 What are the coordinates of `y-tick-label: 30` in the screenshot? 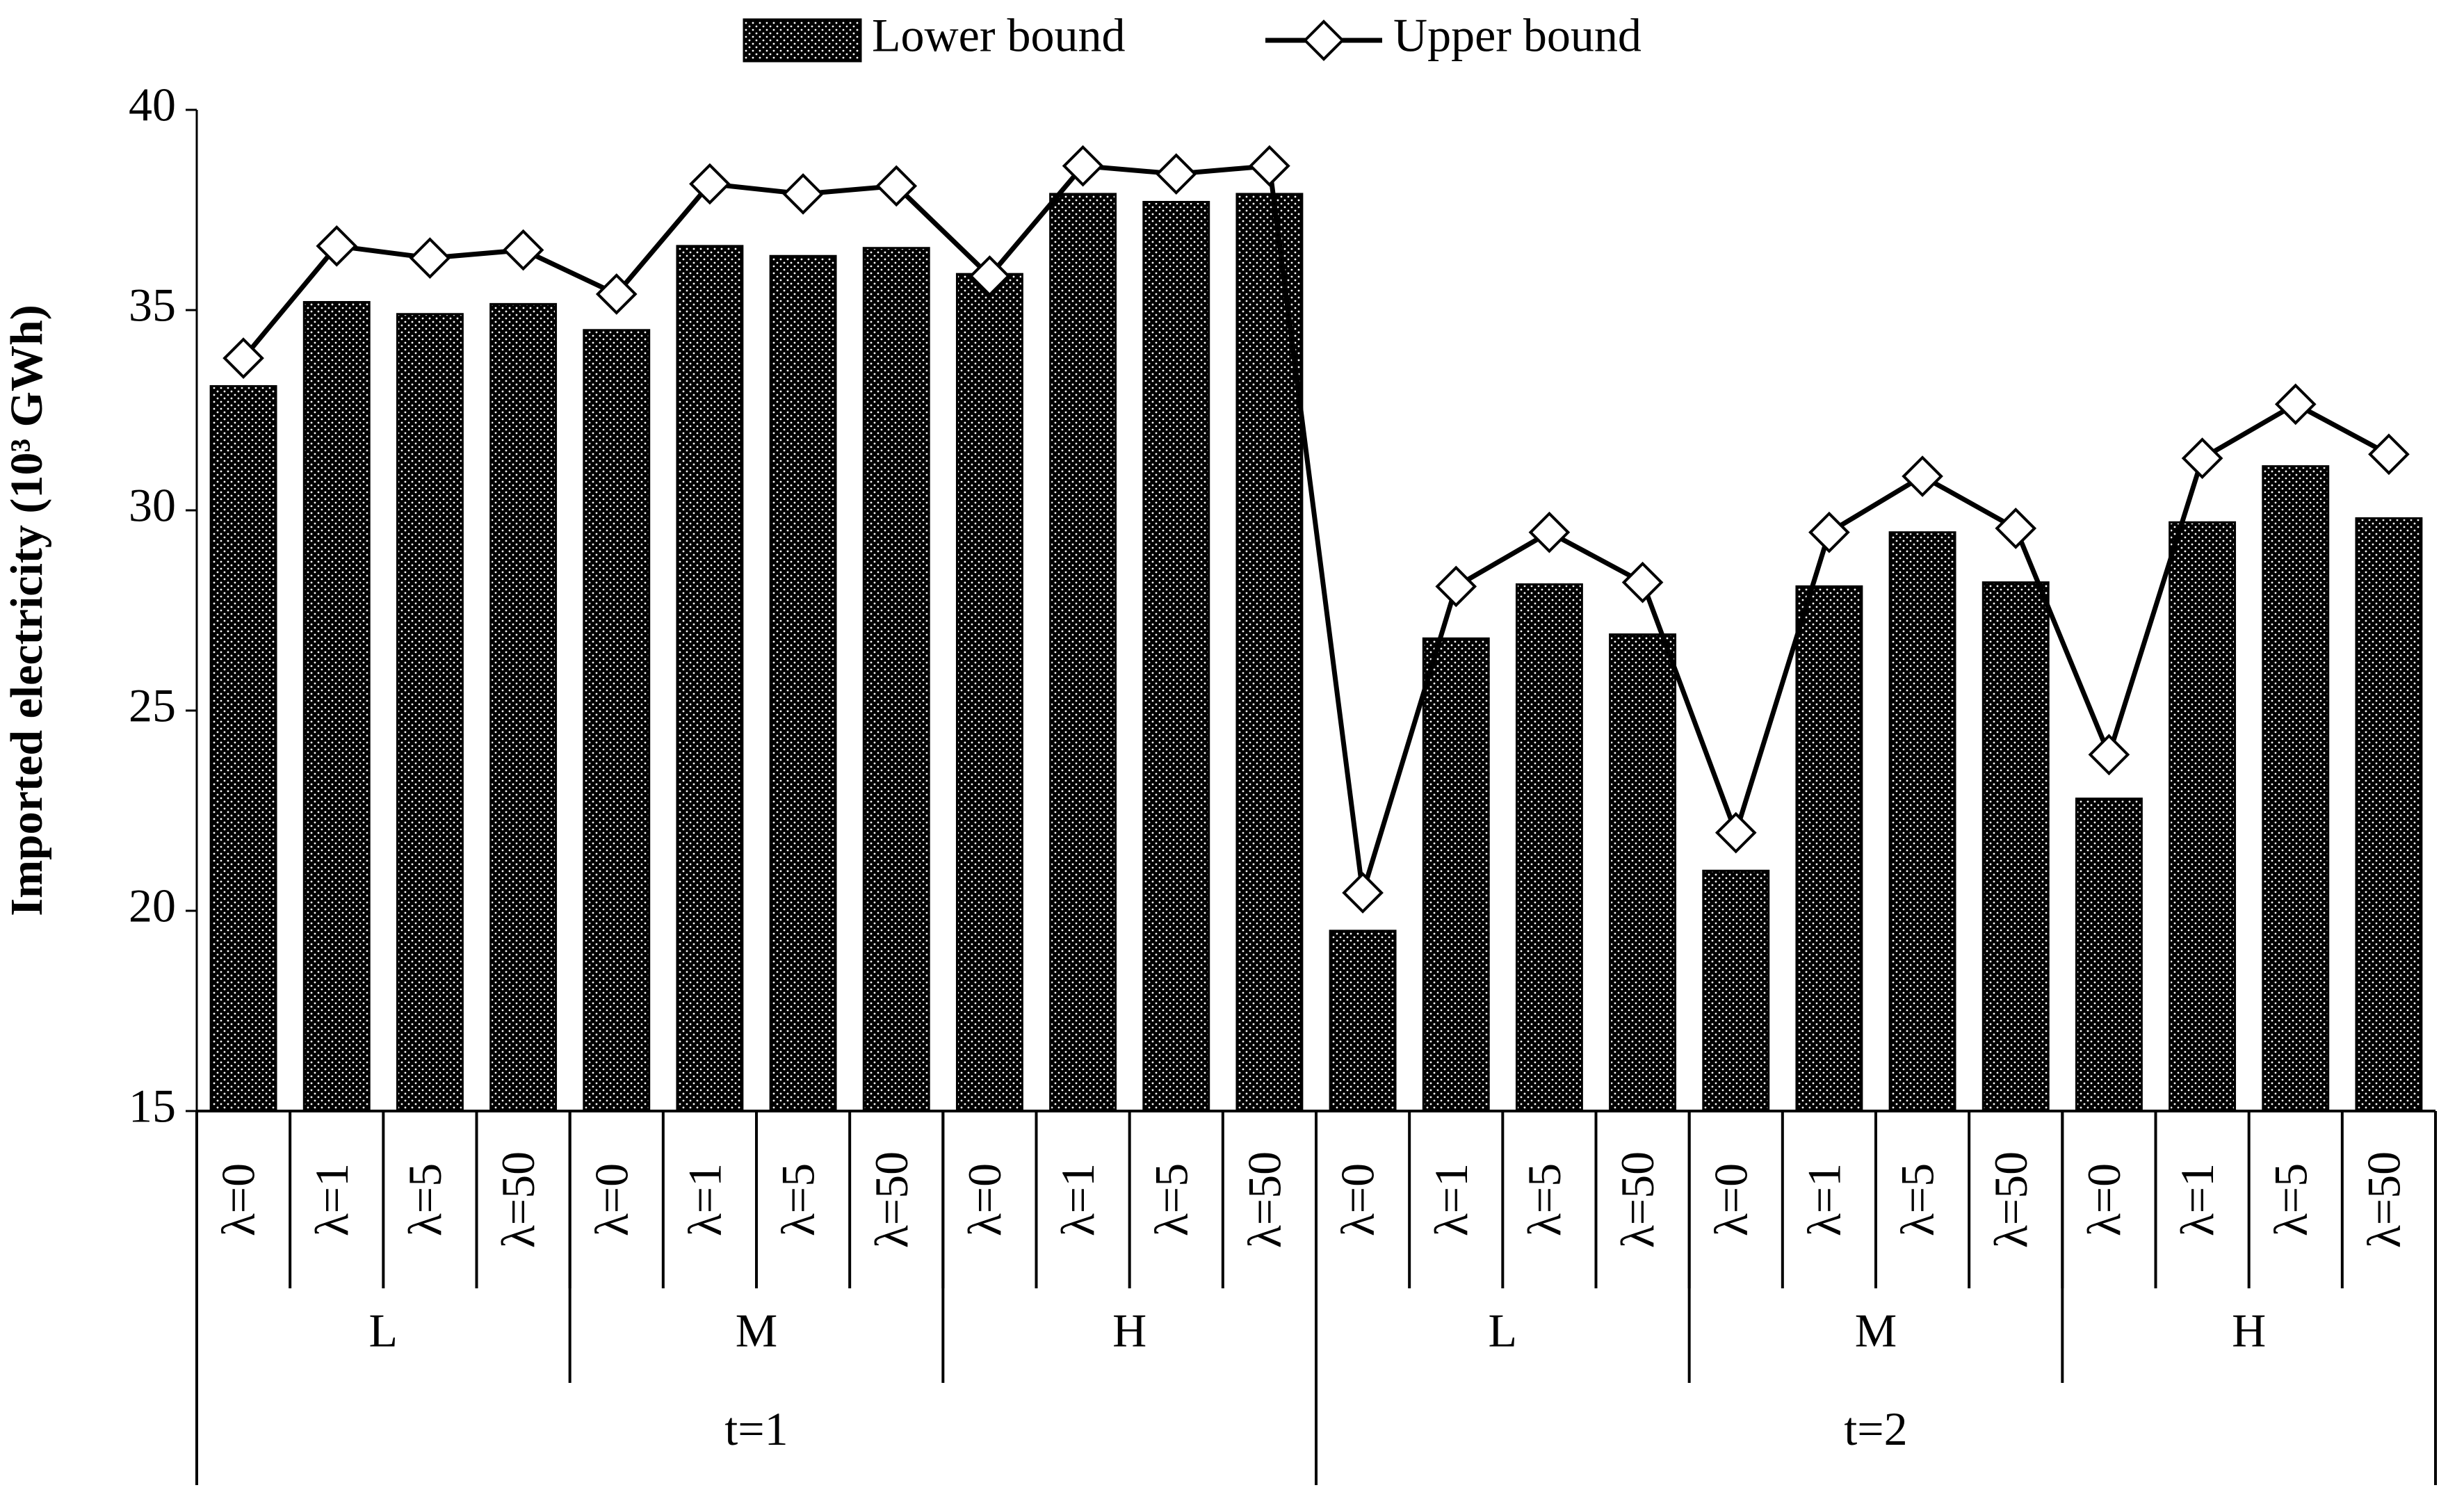 It's located at (152, 505).